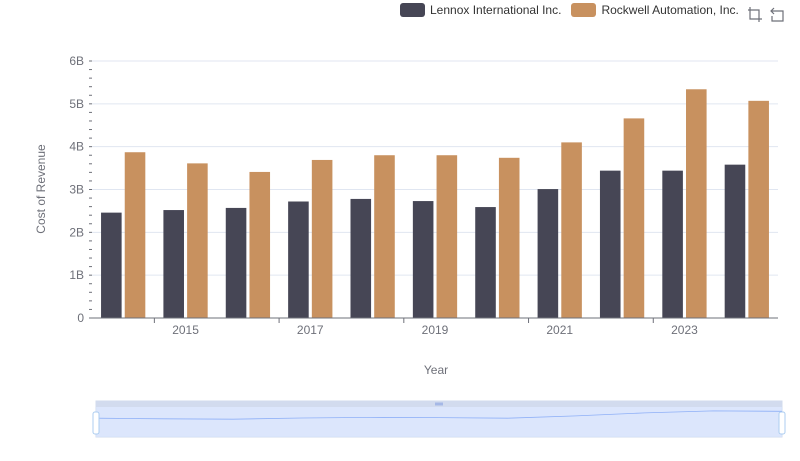 The width and height of the screenshot is (800, 461). Describe the element at coordinates (412, 10) in the screenshot. I see `legend-swatch-lennox` at that location.